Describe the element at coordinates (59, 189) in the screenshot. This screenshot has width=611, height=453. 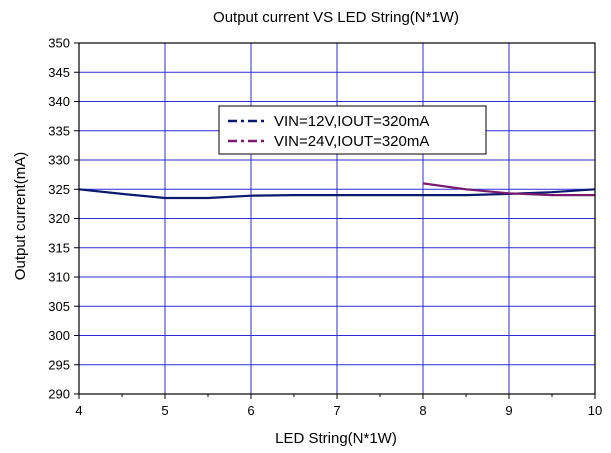
I see `y-tick-label: 325` at that location.